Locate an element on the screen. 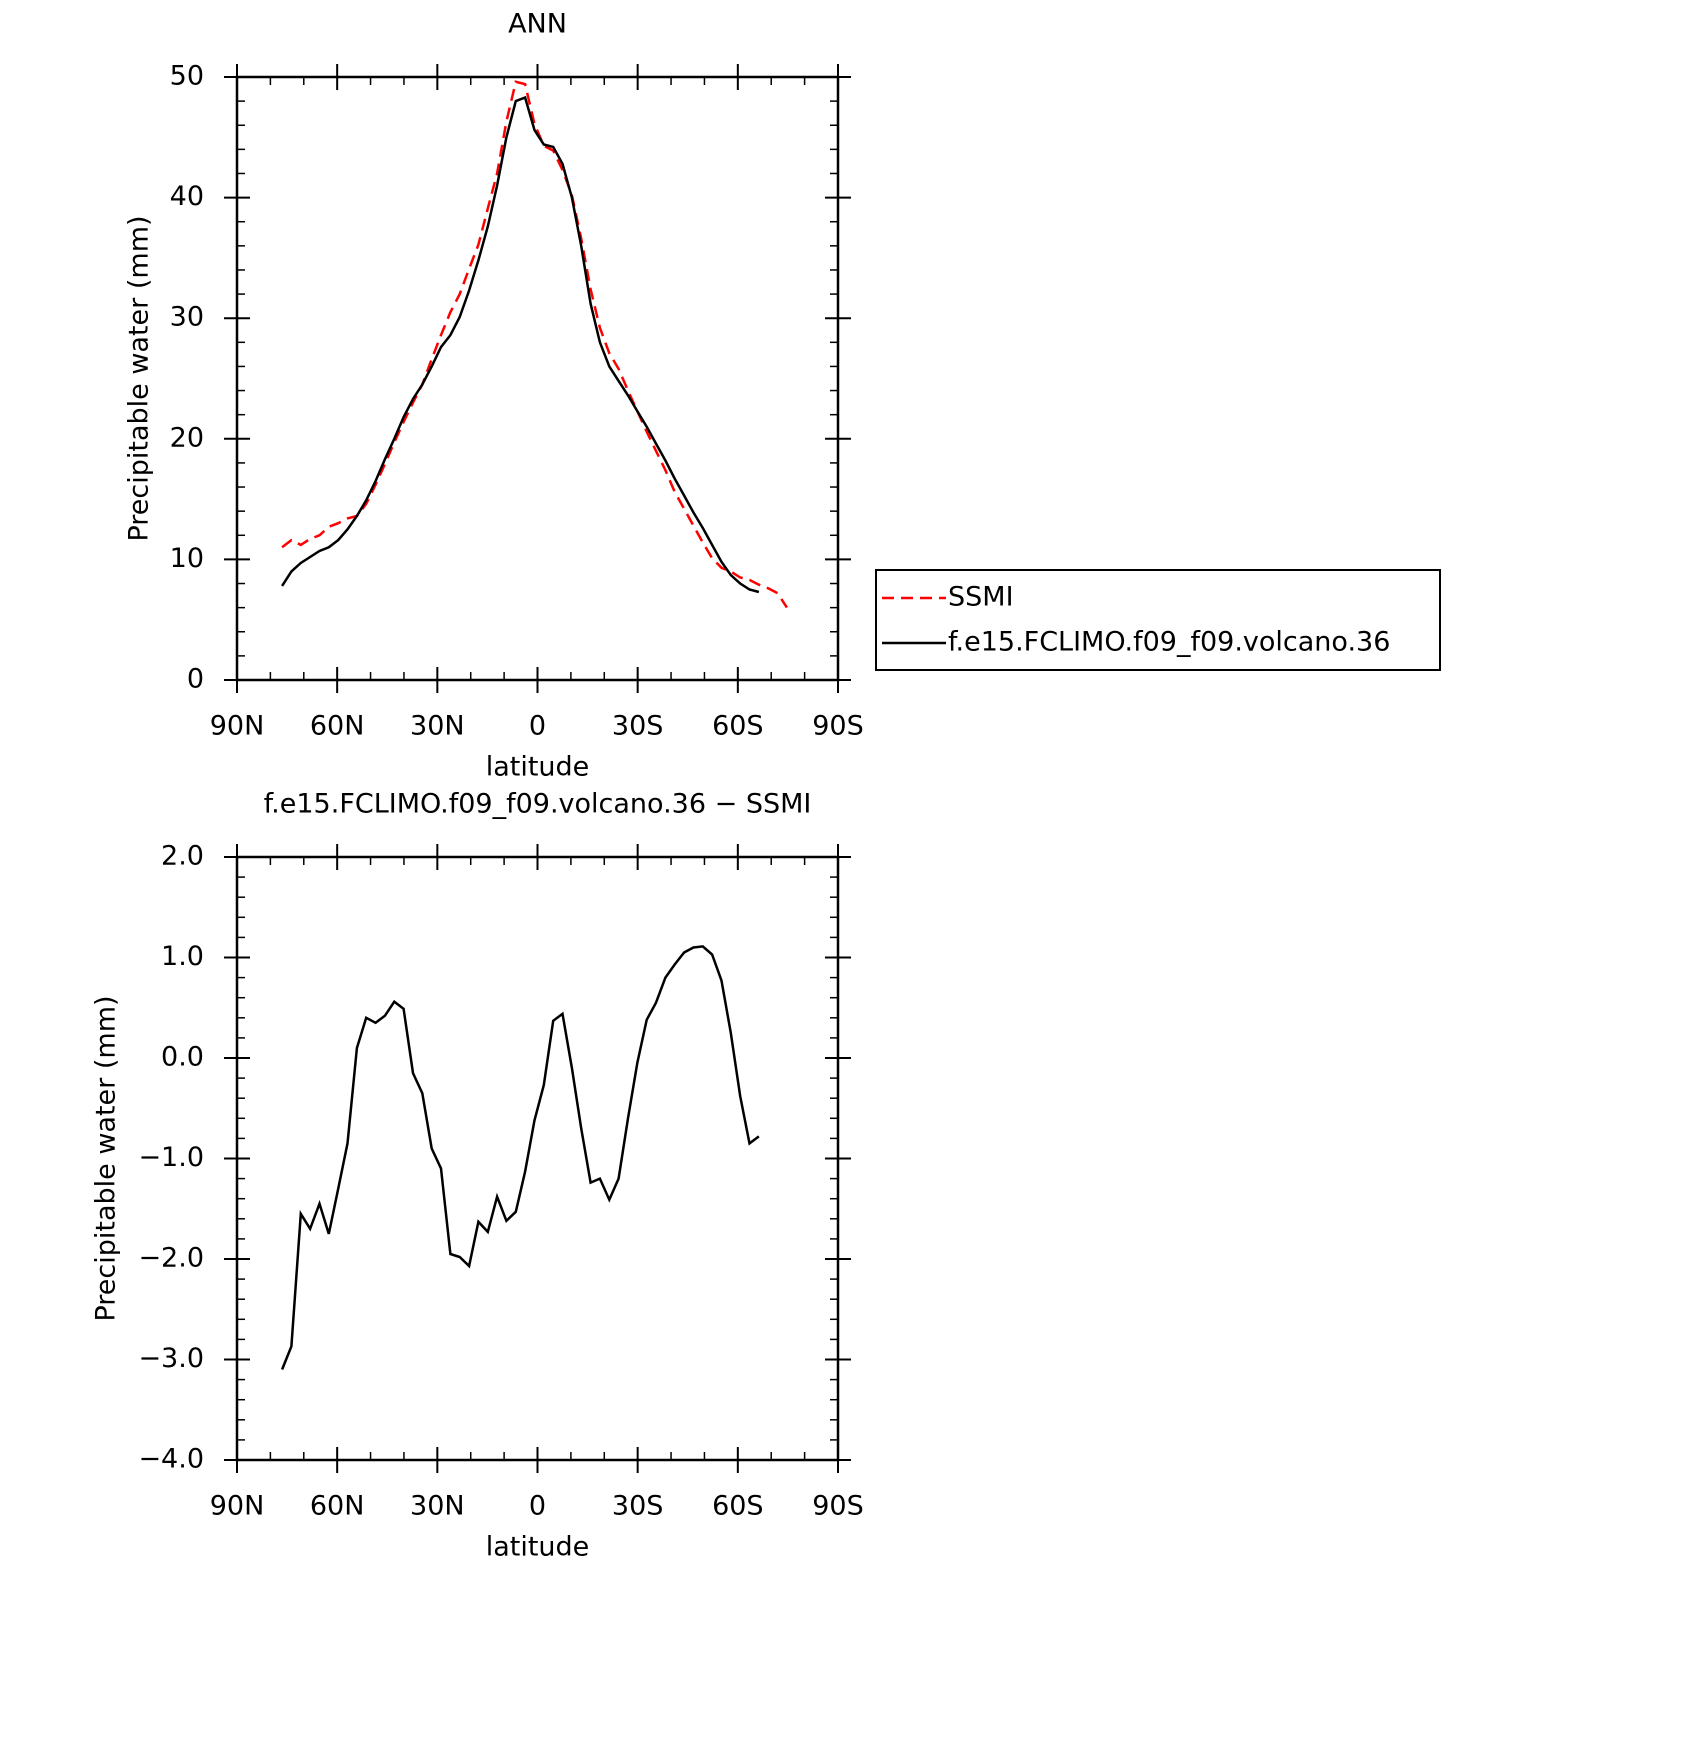  legend-box is located at coordinates (1158, 620).